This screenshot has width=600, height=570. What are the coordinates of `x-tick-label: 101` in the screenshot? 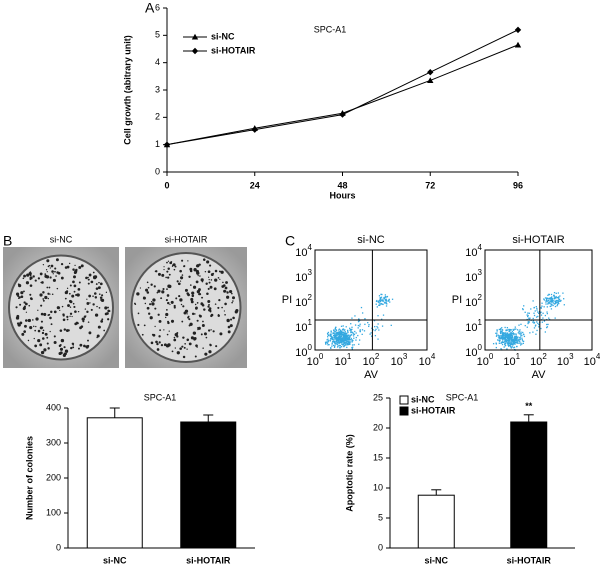 It's located at (343, 360).